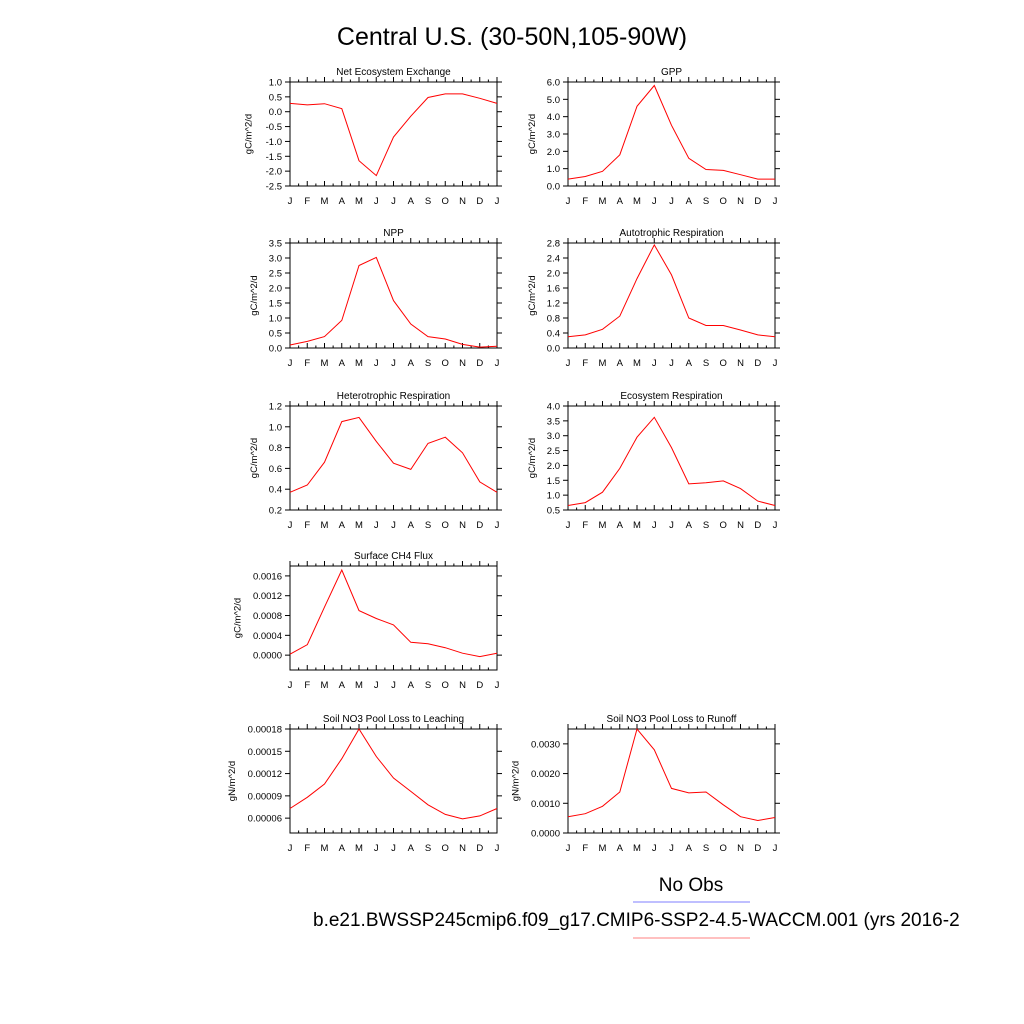 Image resolution: width=1024 pixels, height=1024 pixels. Describe the element at coordinates (393, 396) in the screenshot. I see `panel-title: Heterotrophic Respiration` at that location.